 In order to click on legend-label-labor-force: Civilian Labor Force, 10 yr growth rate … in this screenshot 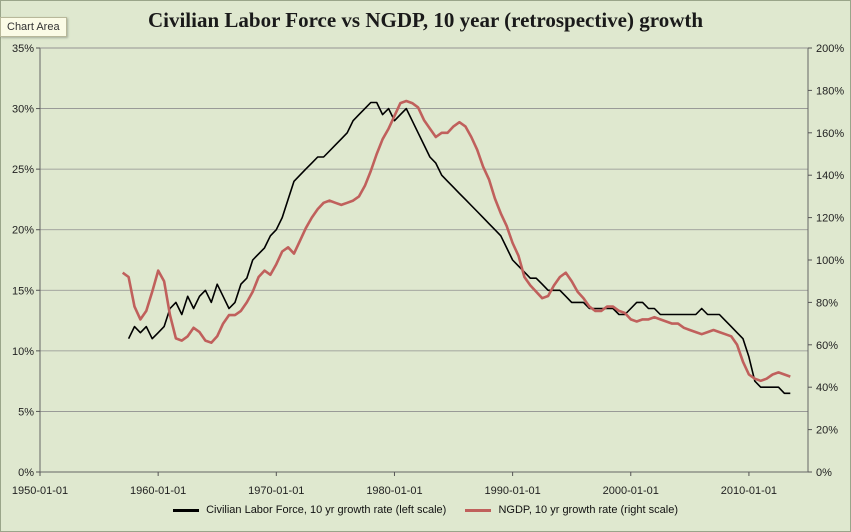, I will do `click(326, 510)`.